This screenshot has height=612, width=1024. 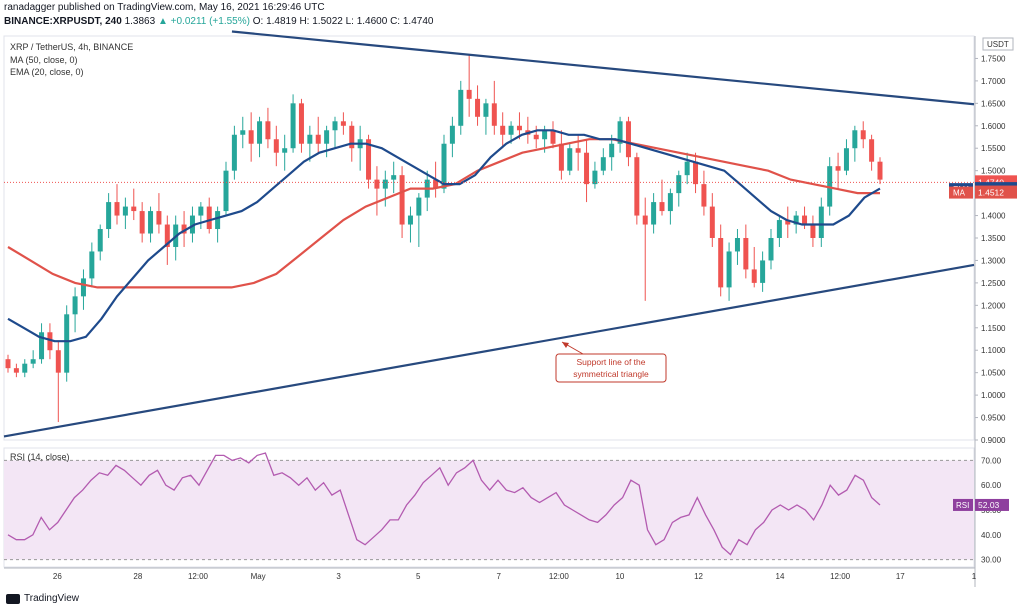 I want to click on currency-label: USDT, so click(x=998, y=44).